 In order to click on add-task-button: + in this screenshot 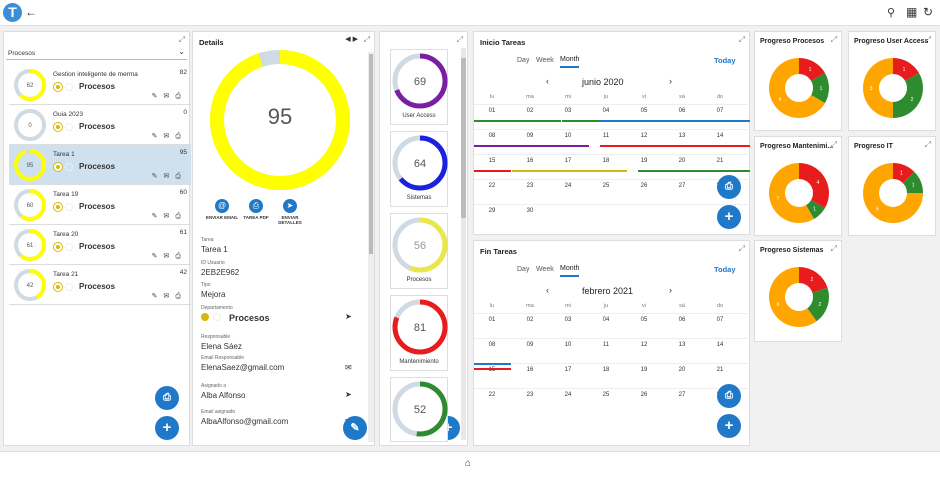, I will do `click(167, 428)`.